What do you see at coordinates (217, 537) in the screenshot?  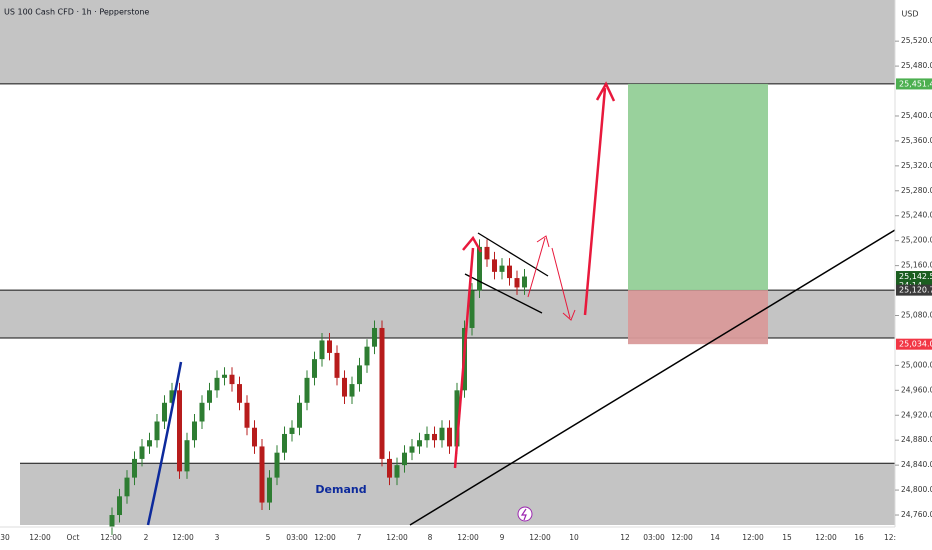 I see `x-tick-label: 3` at bounding box center [217, 537].